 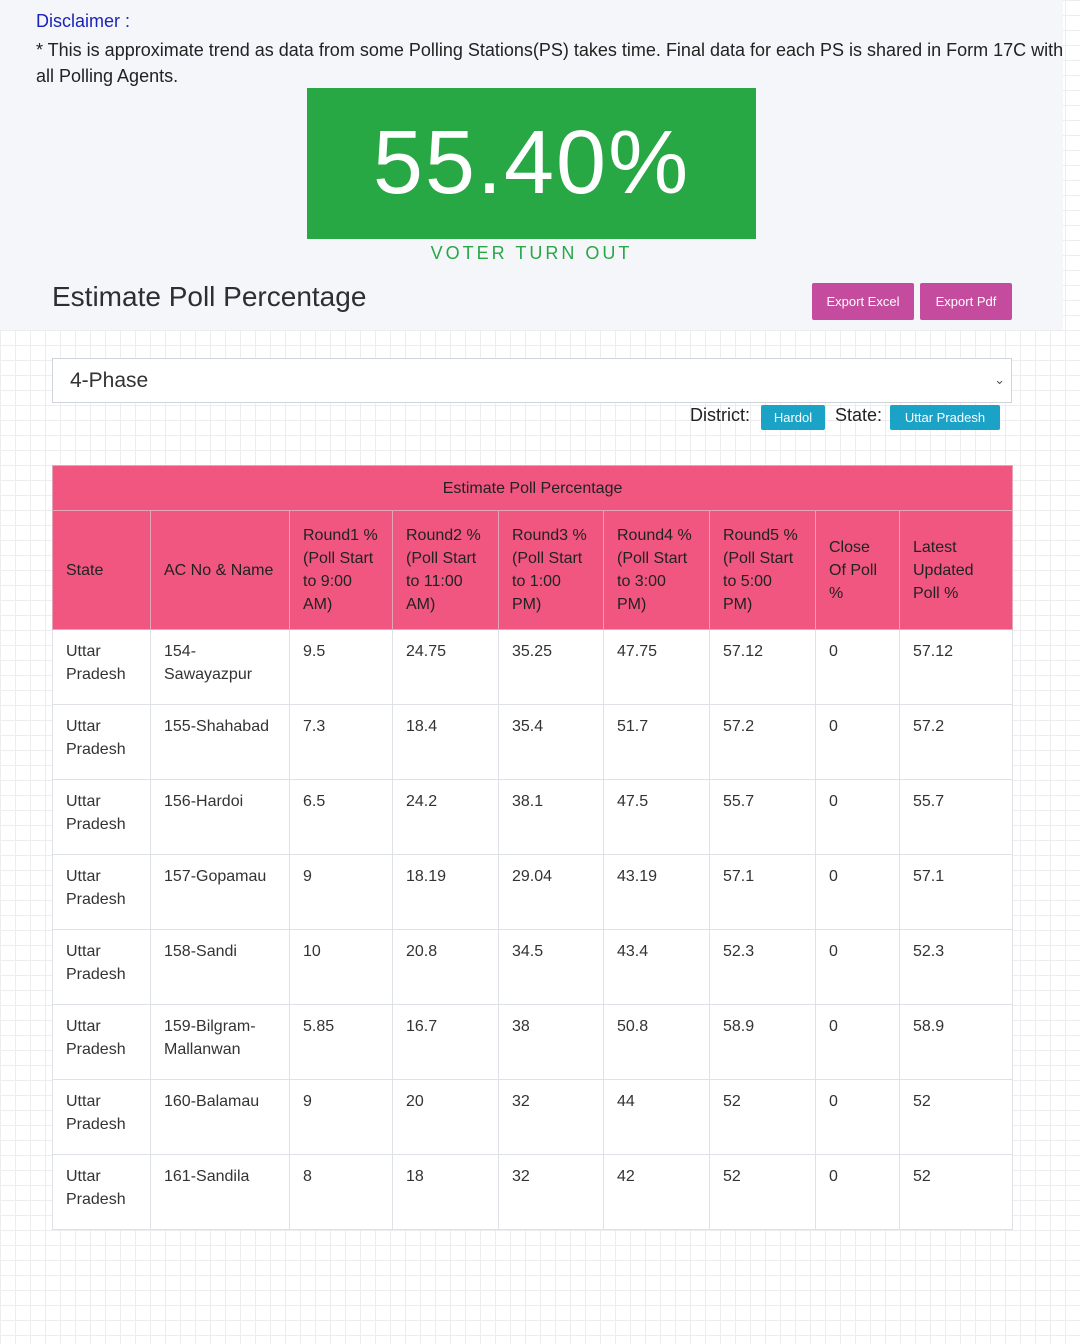 I want to click on column-header: Round2 % (Poll Start to 11:00 AM), so click(x=445, y=570).